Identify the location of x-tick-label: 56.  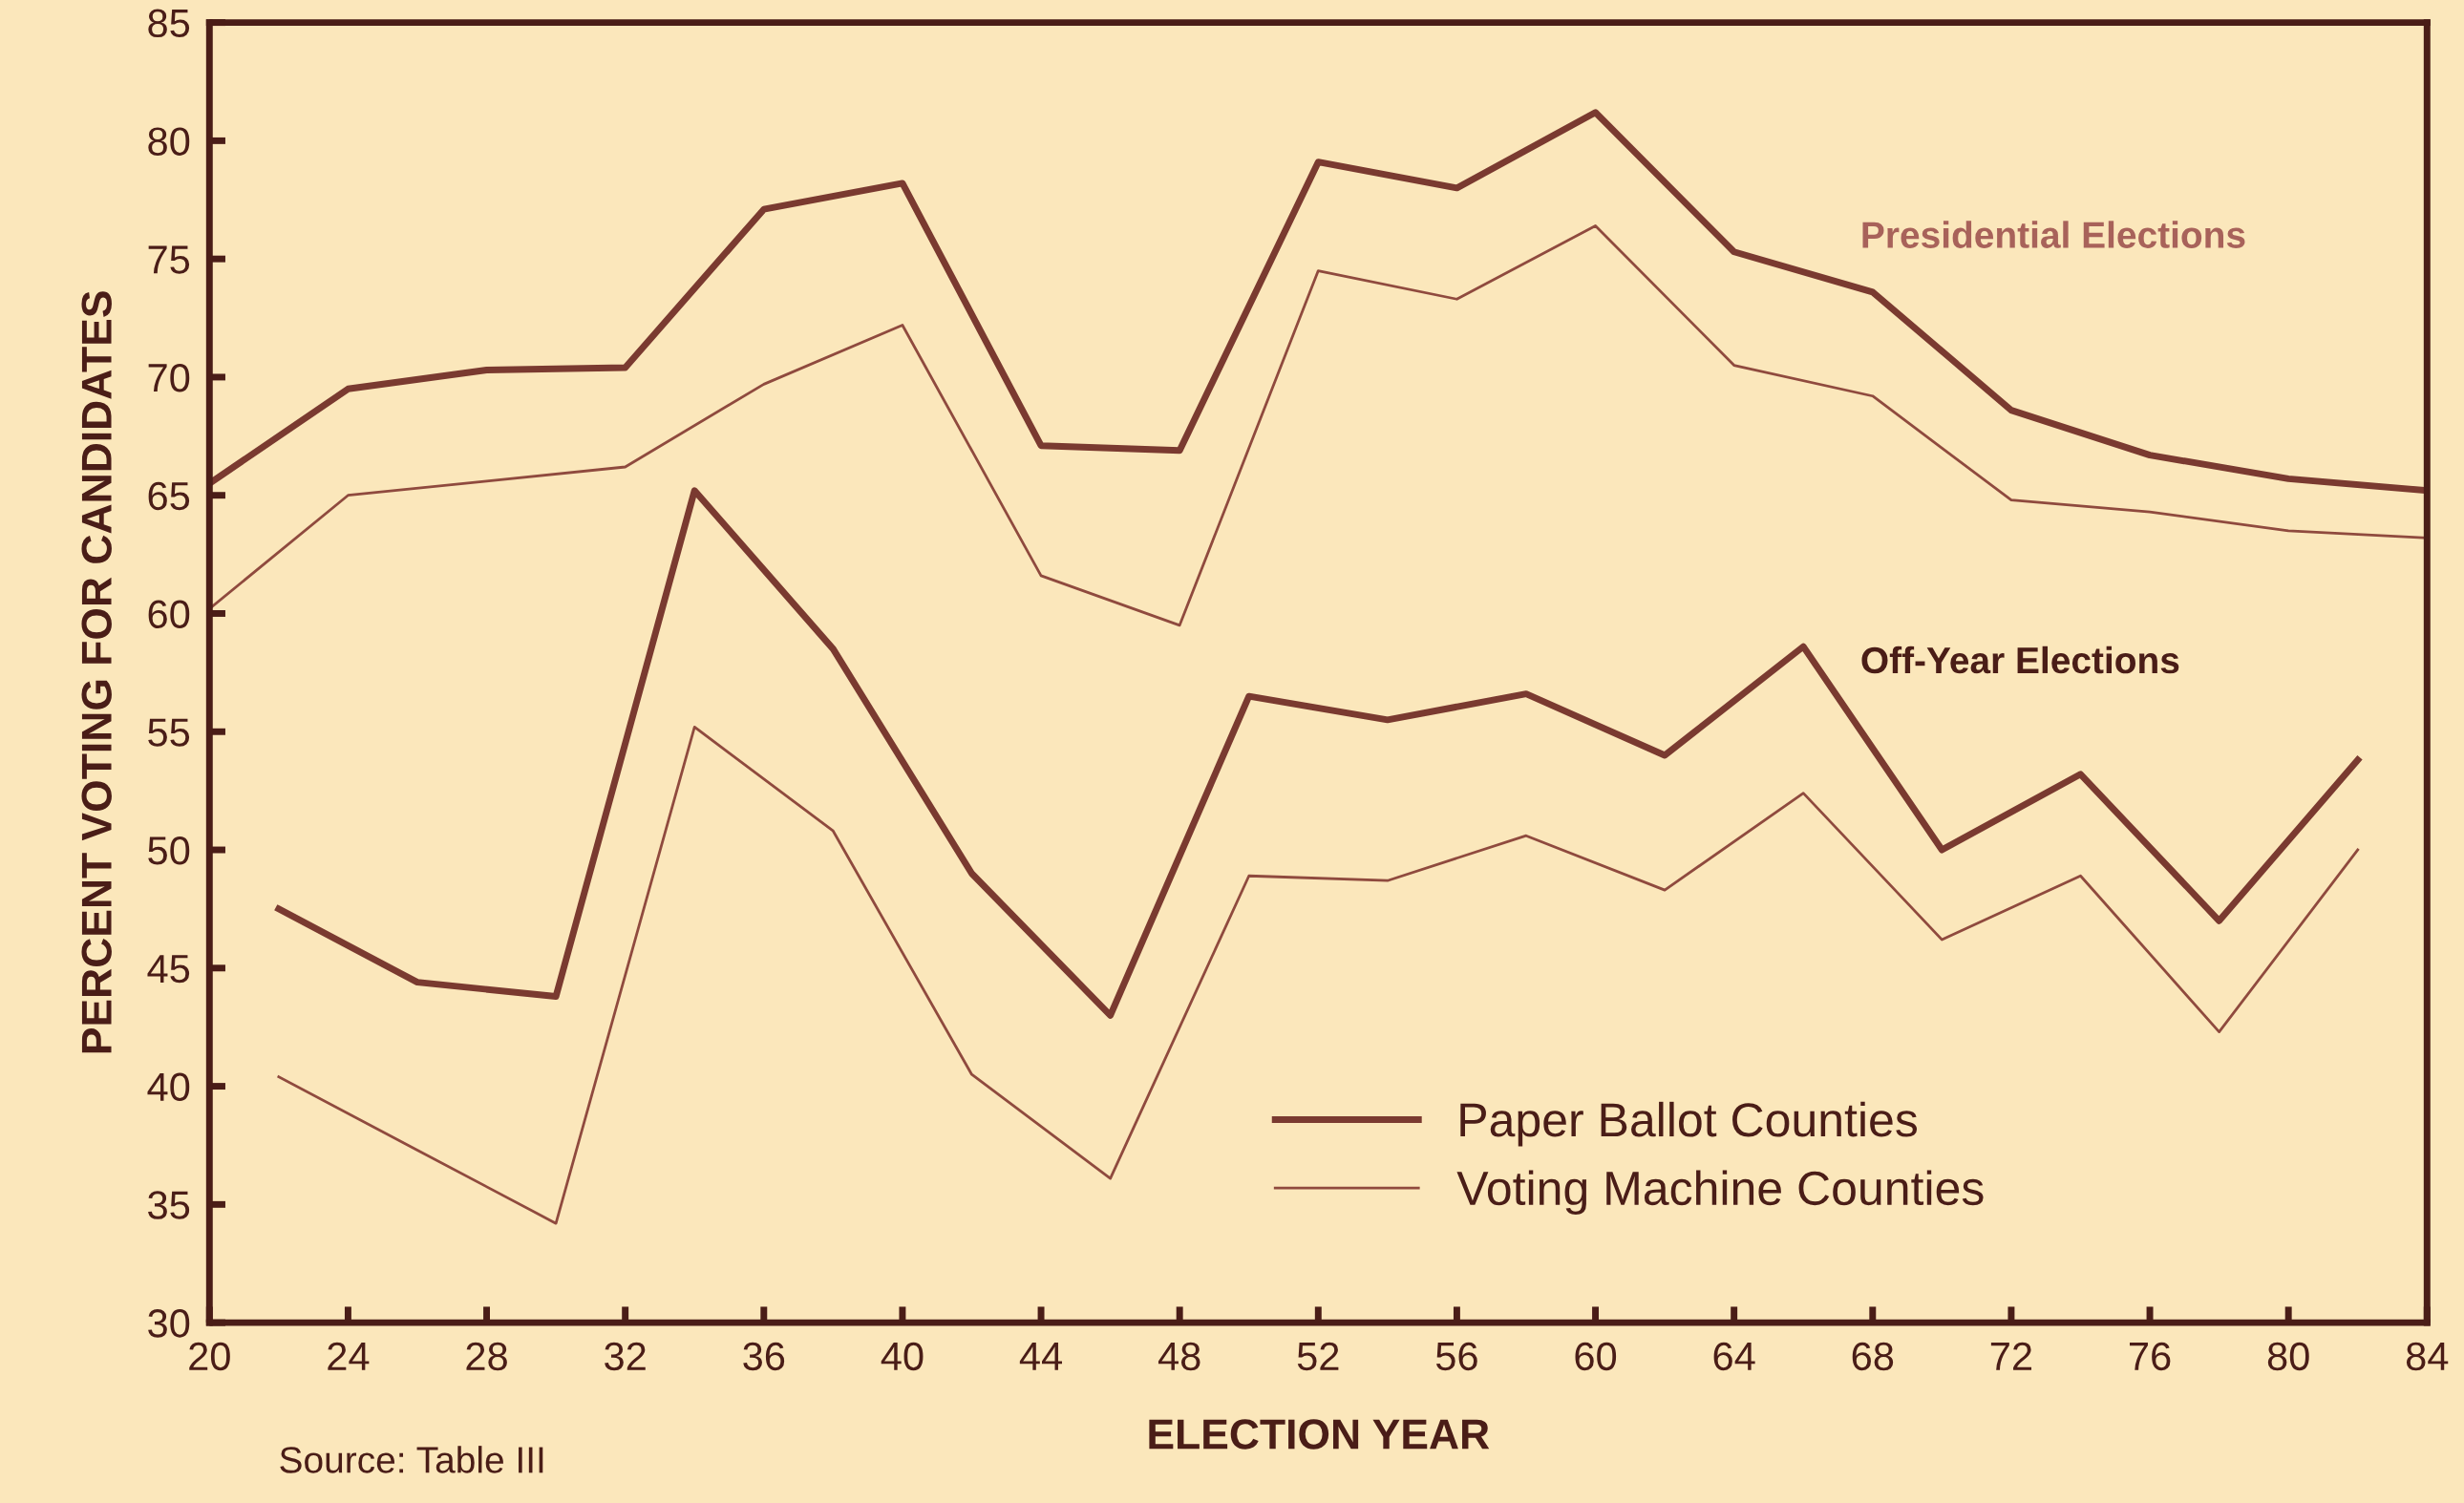
(1456, 1356).